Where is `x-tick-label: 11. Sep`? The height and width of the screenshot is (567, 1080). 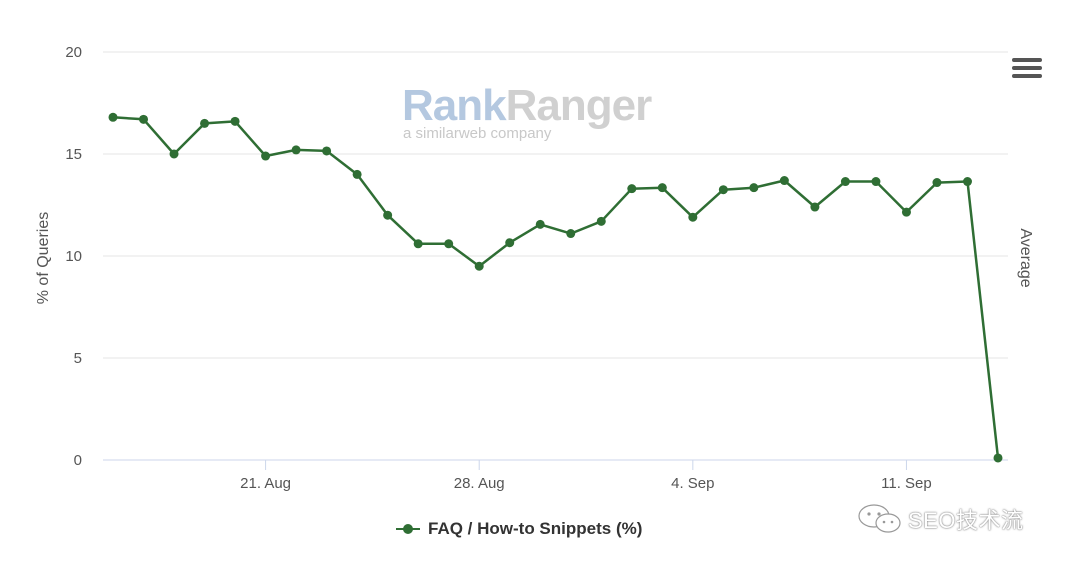 x-tick-label: 11. Sep is located at coordinates (906, 483).